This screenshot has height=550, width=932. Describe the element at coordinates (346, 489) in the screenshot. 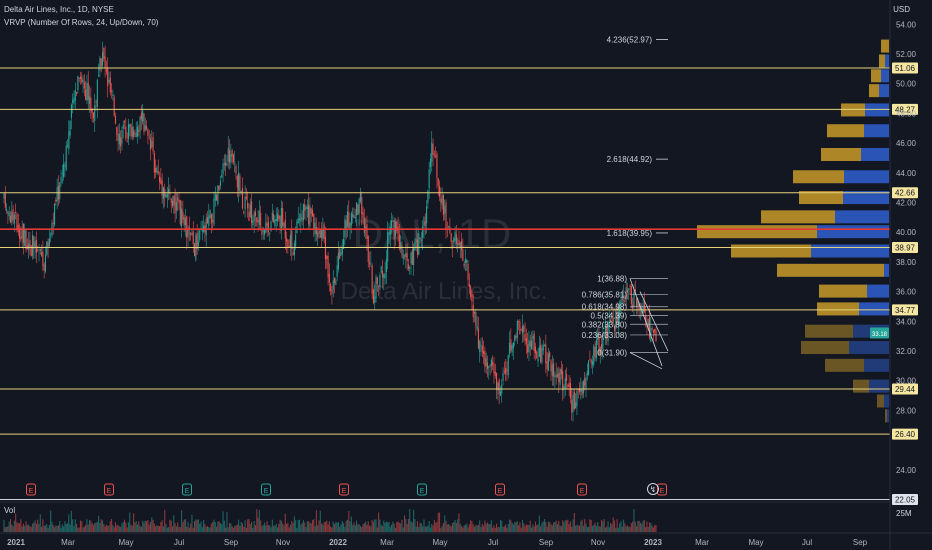

I see `earnings-events: E E E E E E E E E↯` at that location.